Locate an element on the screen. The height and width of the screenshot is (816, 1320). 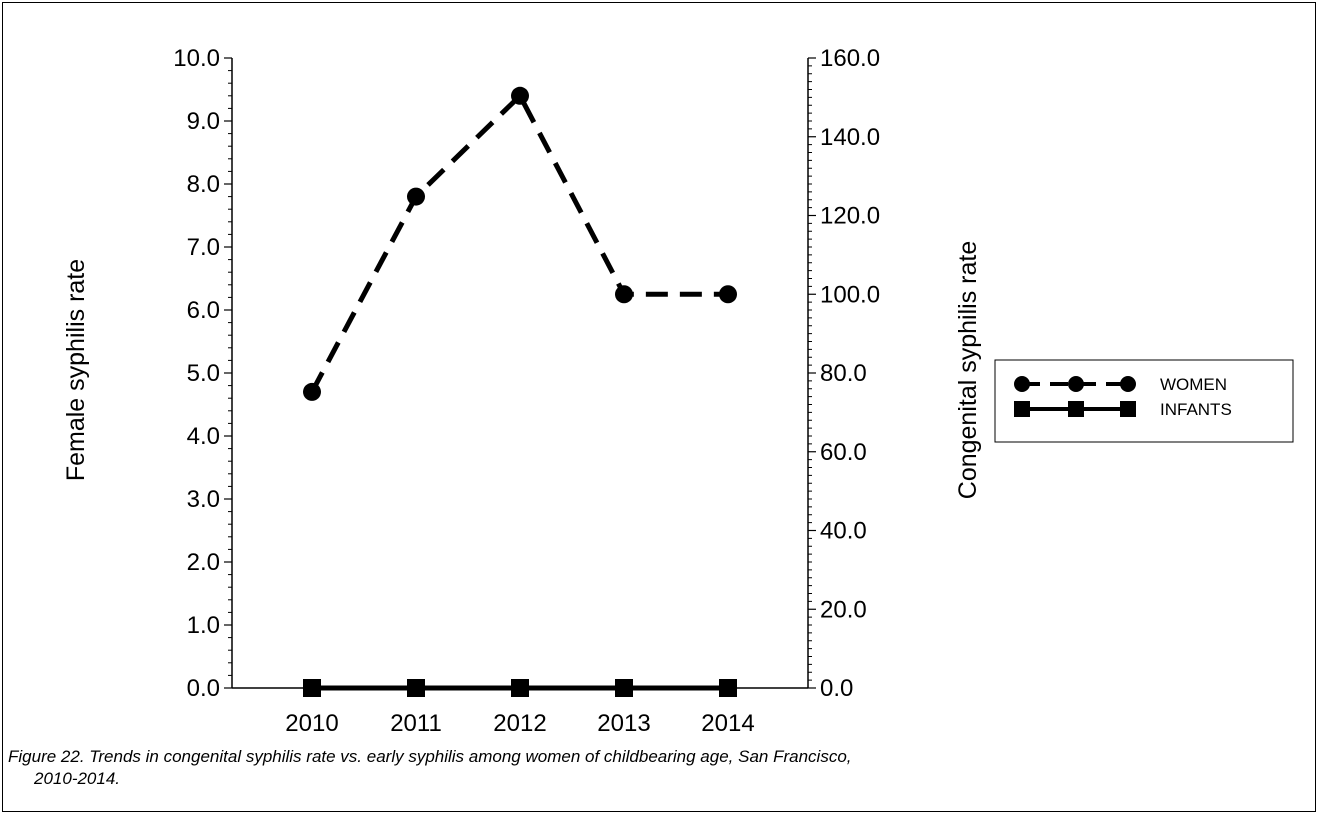
left-axis-ticks: 0.0 1.0 2.0 3.0 4.0 5.0 6.0 7.0 8.0 9.0 10.0 is located at coordinates (202, 373).